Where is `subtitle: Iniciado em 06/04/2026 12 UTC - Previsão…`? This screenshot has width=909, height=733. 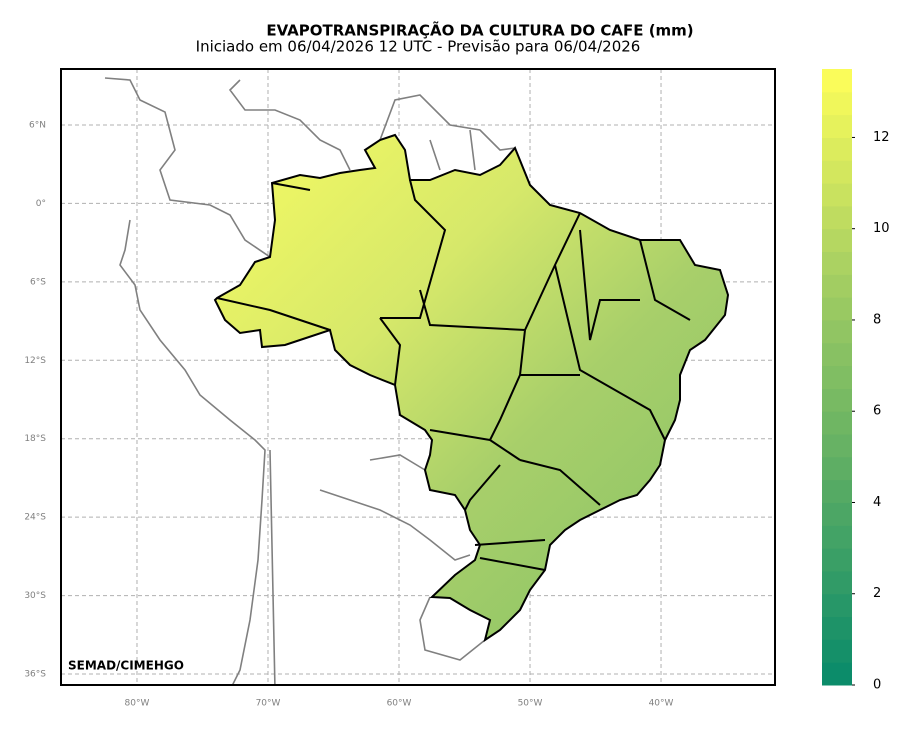 subtitle: Iniciado em 06/04/2026 12 UTC - Previsão… is located at coordinates (418, 47).